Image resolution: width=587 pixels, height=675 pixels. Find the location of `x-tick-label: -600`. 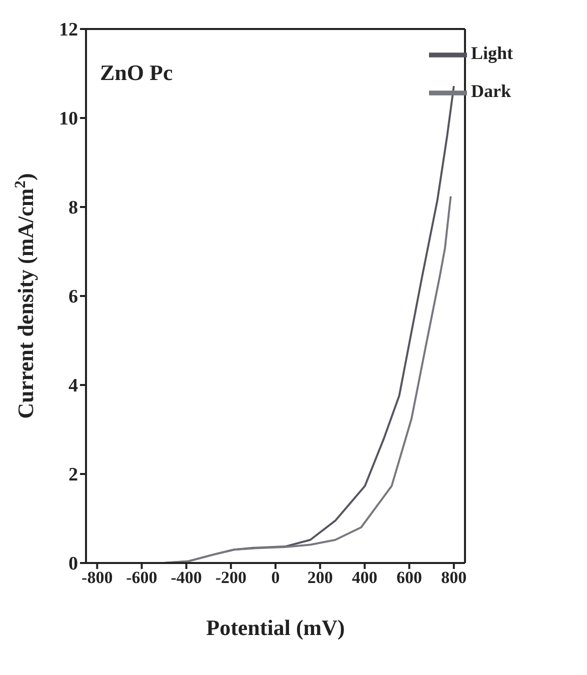

x-tick-label: -600 is located at coordinates (142, 578).